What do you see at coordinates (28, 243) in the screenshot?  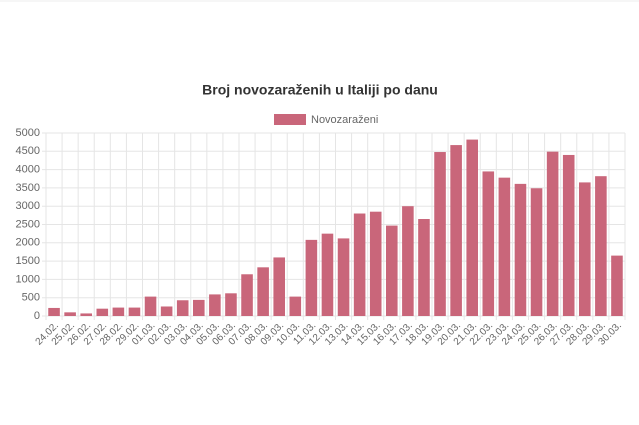 I see `y-tick-label: 2000` at bounding box center [28, 243].